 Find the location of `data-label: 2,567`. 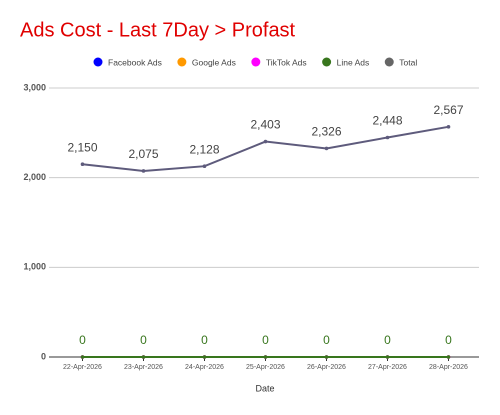

data-label: 2,567 is located at coordinates (448, 110).